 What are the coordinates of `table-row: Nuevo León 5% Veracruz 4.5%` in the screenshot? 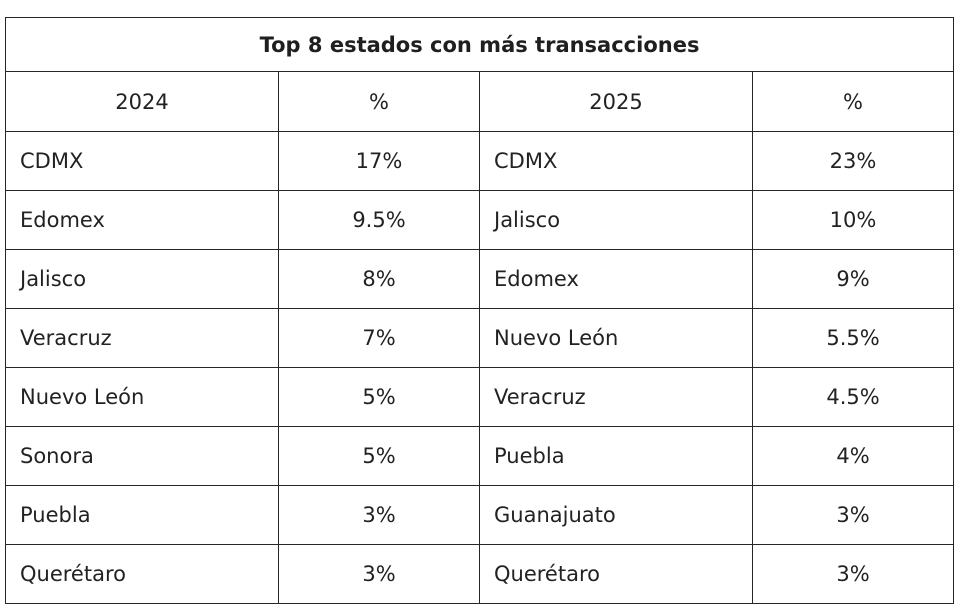 It's located at (480, 397).